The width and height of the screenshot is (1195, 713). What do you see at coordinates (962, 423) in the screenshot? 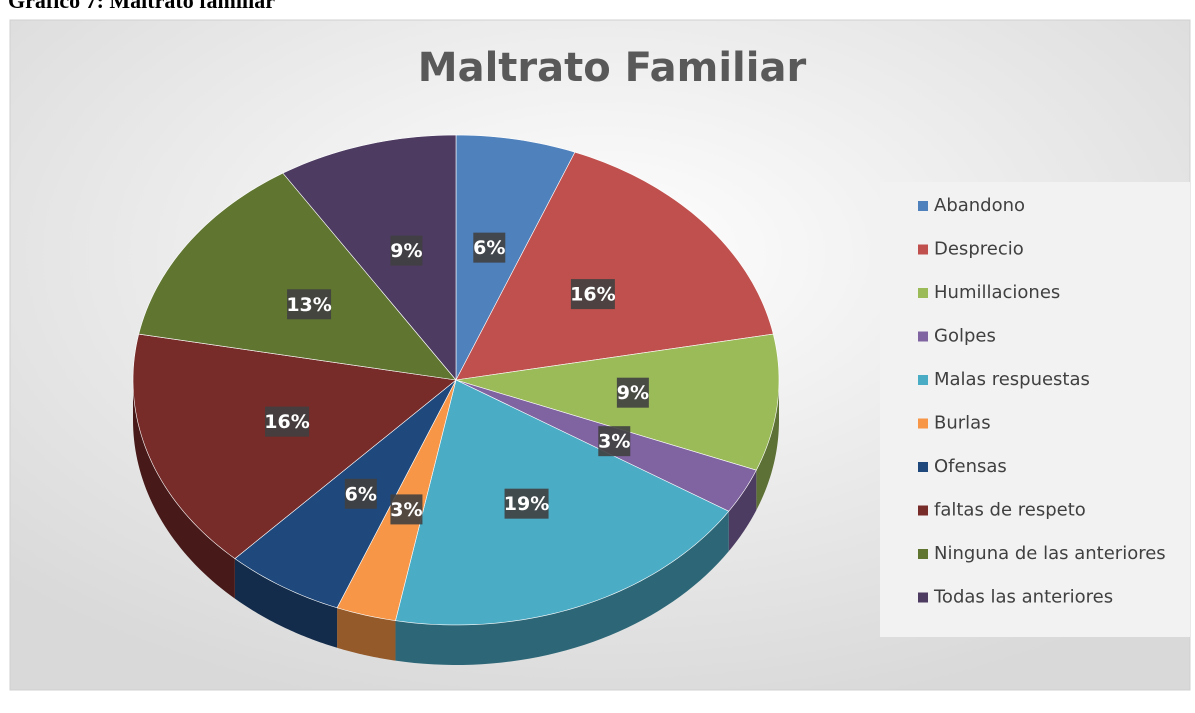
I see `legend-label: Burlas` at bounding box center [962, 423].